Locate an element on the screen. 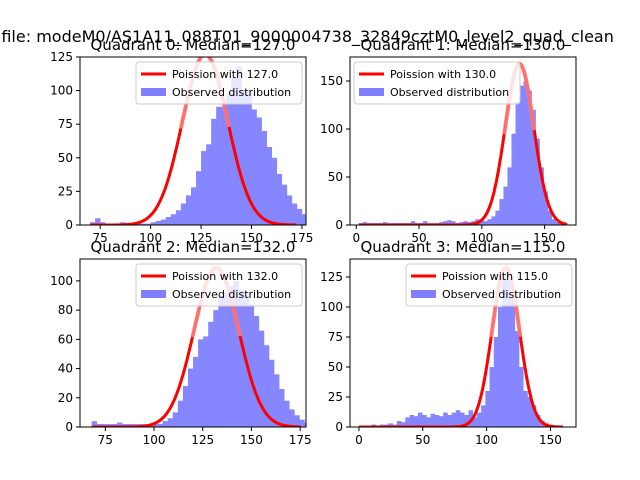 The width and height of the screenshot is (640, 480). legend: Poission with 127.0 Observed distribution is located at coordinates (219, 83).